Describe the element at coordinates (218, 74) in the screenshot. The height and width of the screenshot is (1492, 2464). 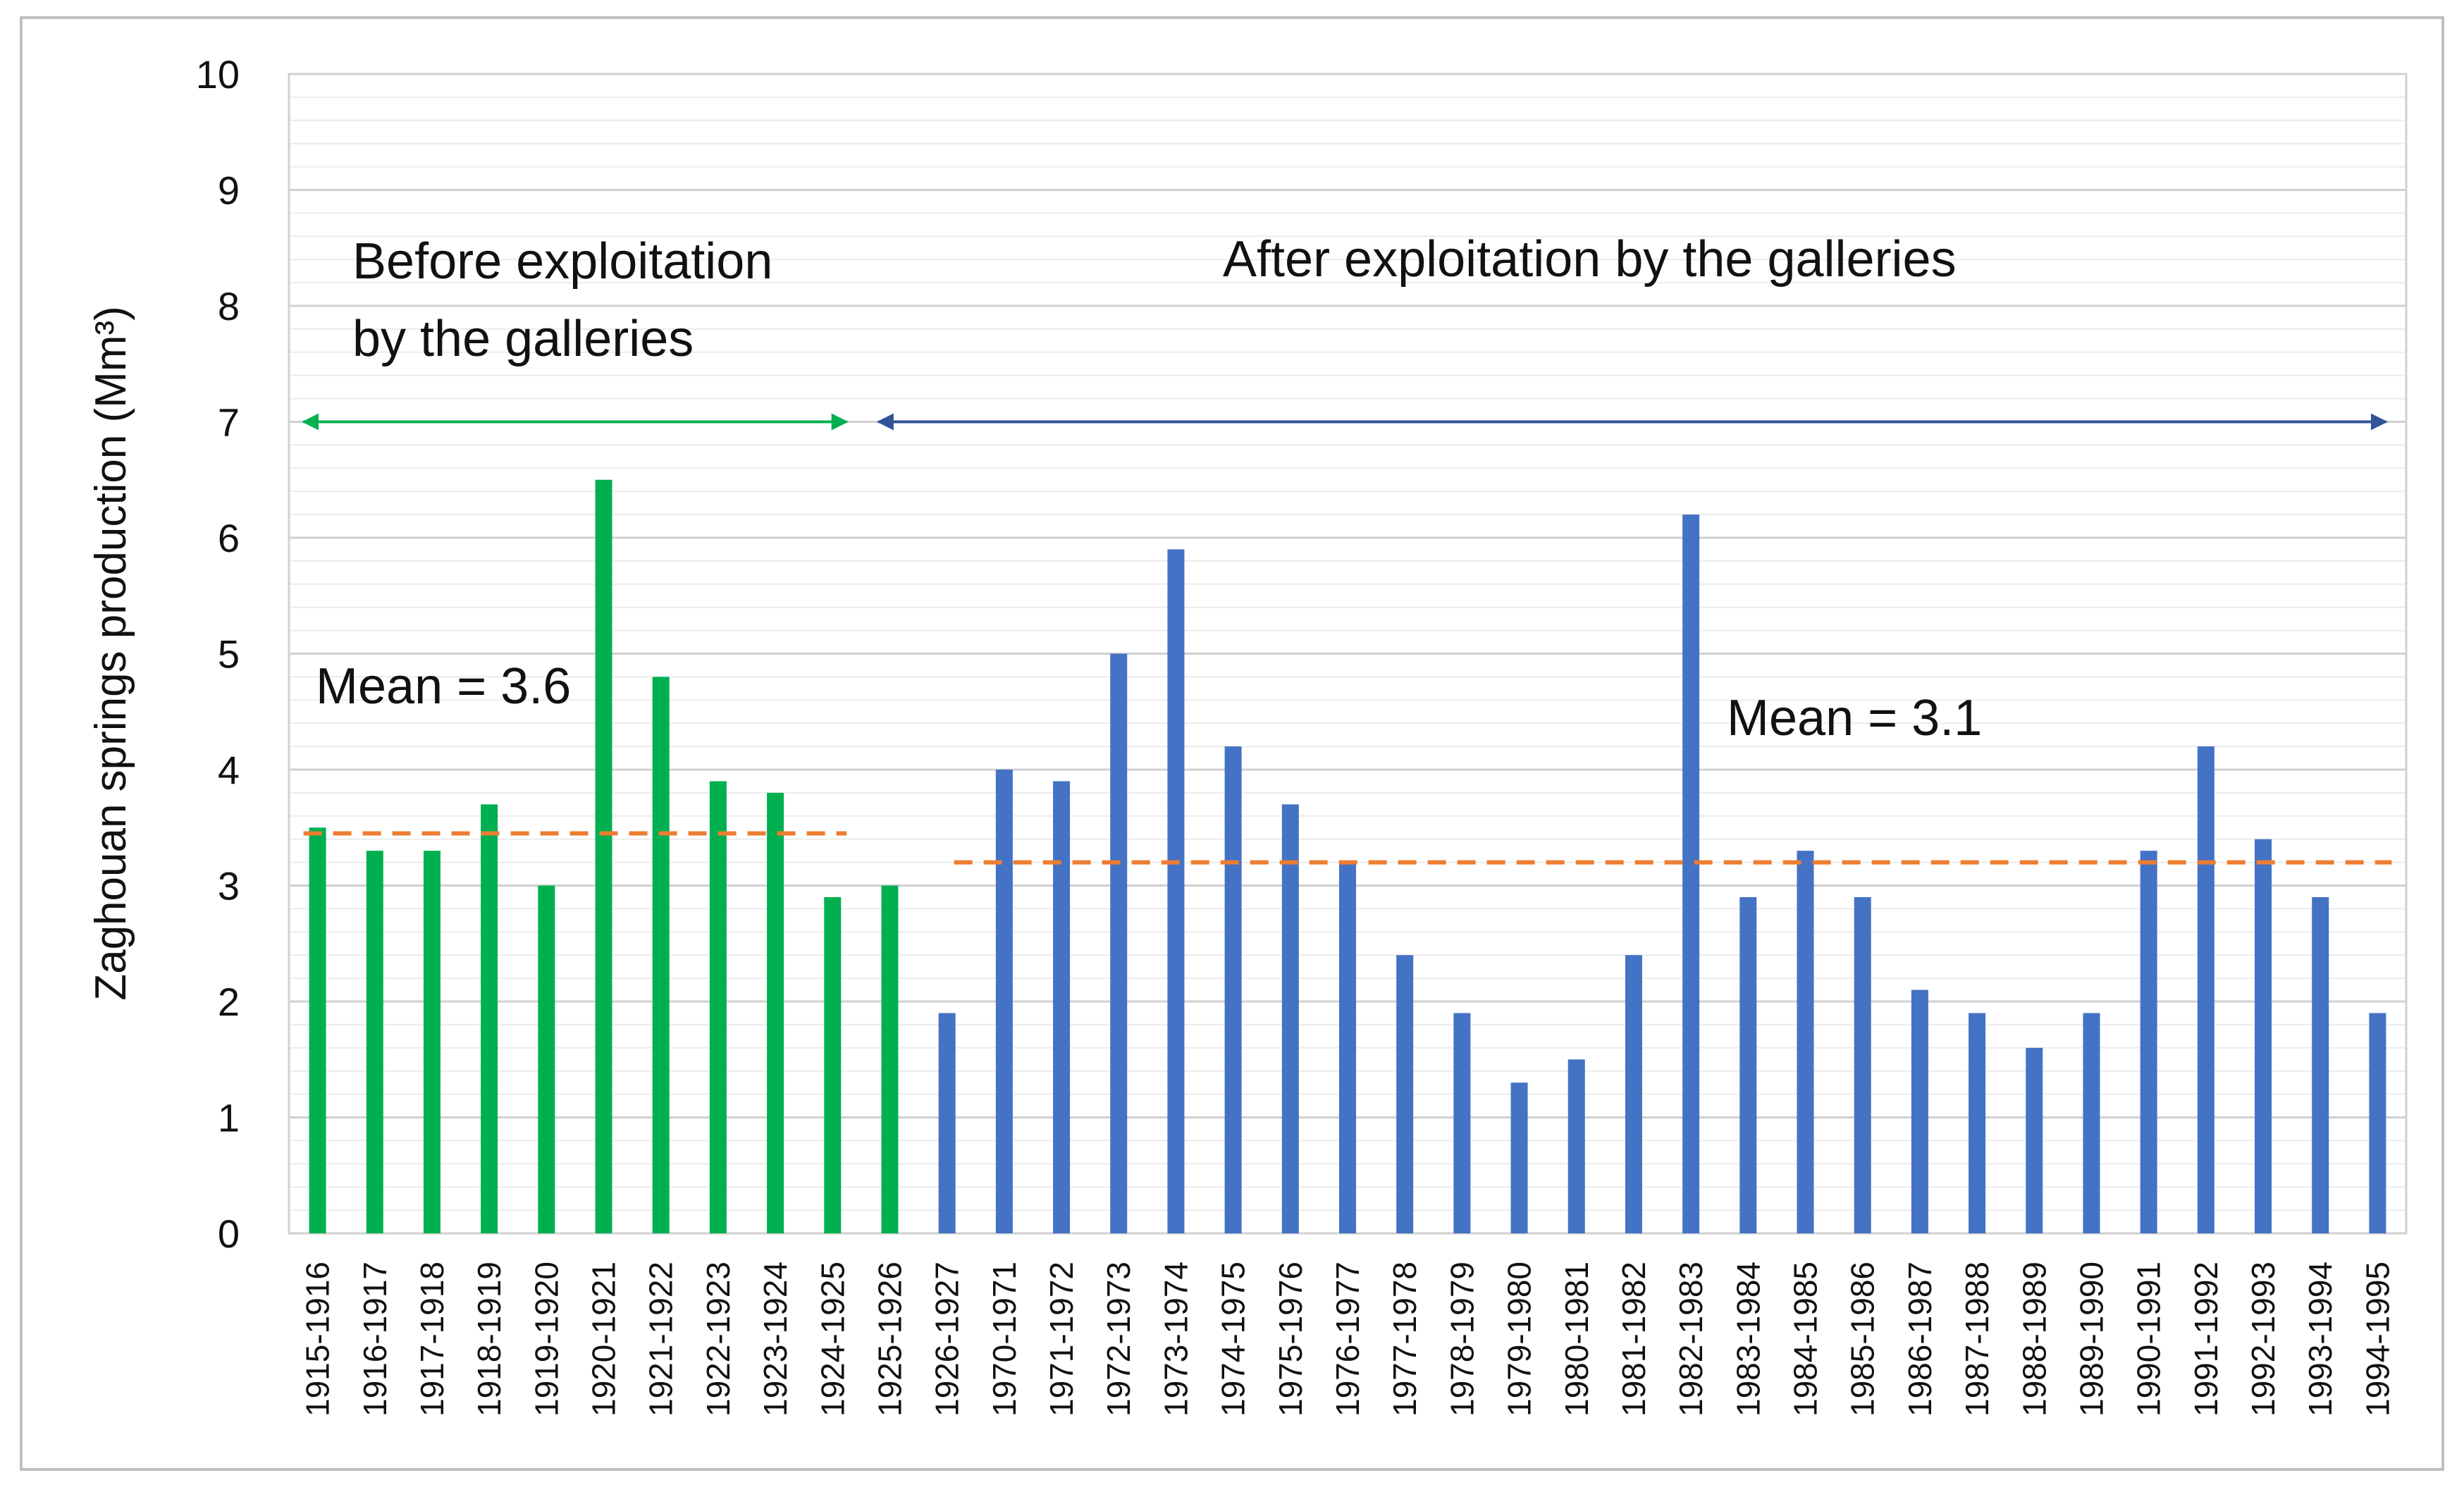
I see `y-tick-label: 10` at that location.